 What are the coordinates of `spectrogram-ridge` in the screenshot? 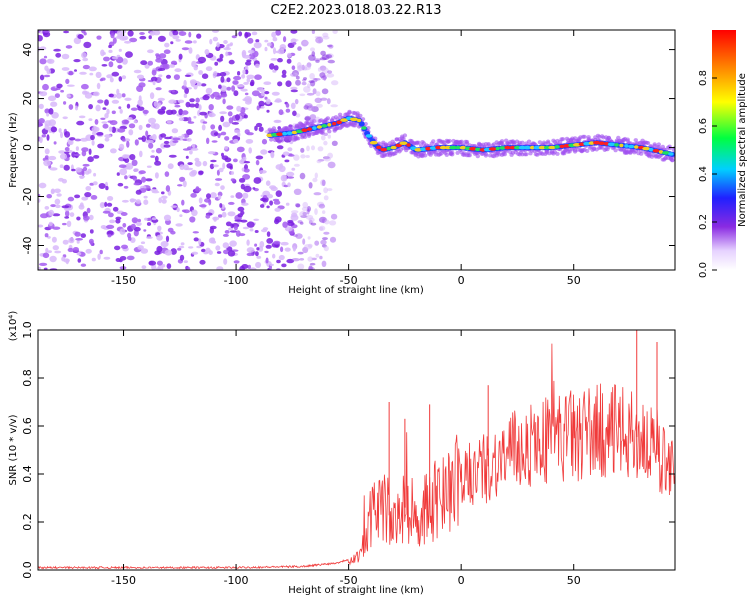 It's located at (470, 136).